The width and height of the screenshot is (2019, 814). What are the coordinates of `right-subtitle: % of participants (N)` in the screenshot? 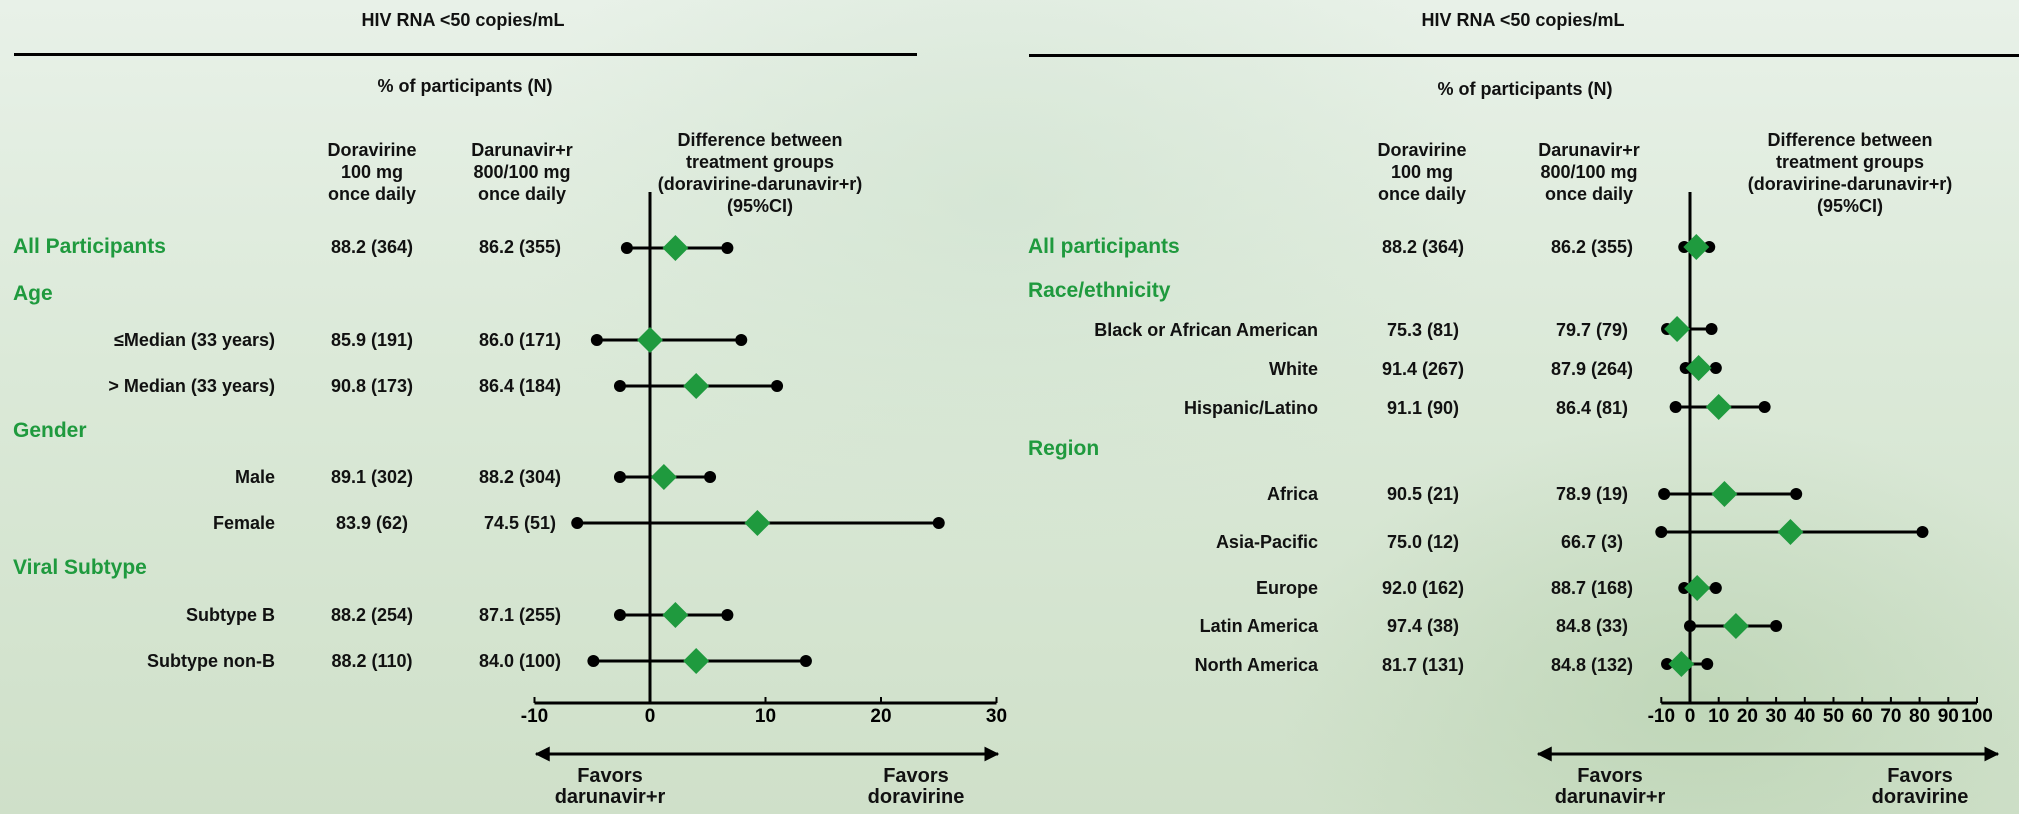 It's located at (1525, 89).